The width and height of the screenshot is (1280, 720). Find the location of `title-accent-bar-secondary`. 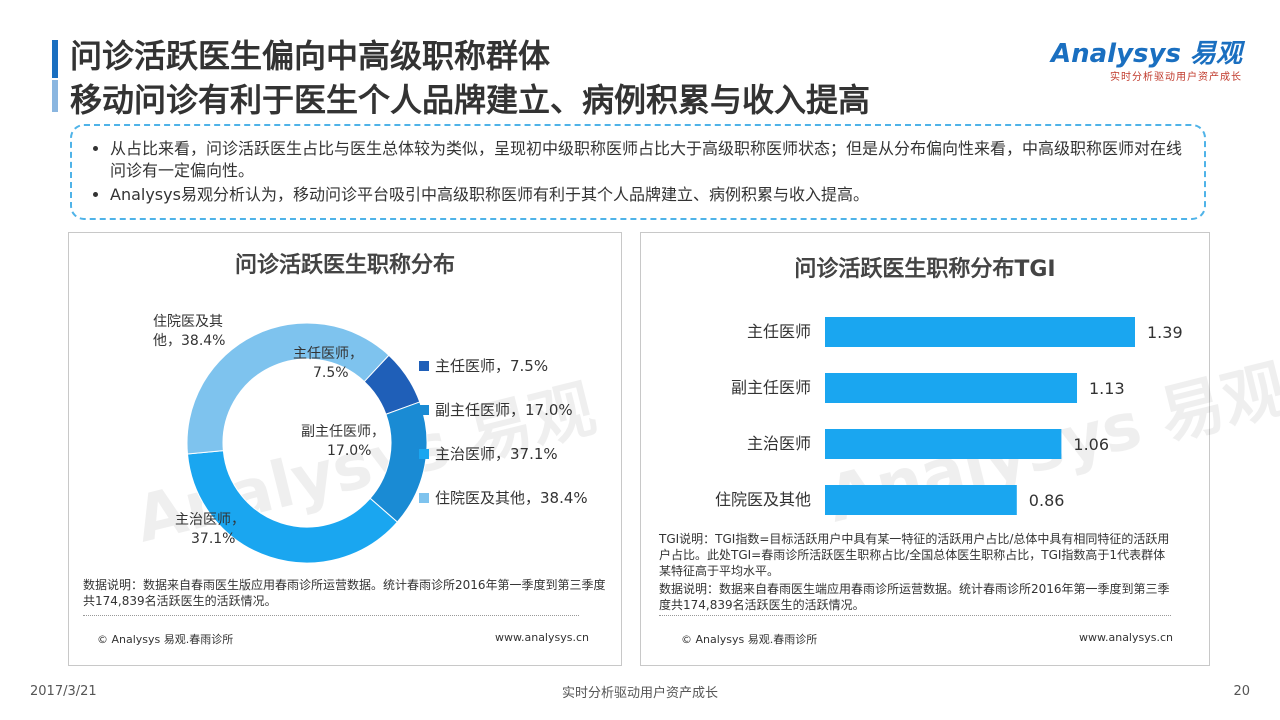

title-accent-bar-secondary is located at coordinates (55, 96).